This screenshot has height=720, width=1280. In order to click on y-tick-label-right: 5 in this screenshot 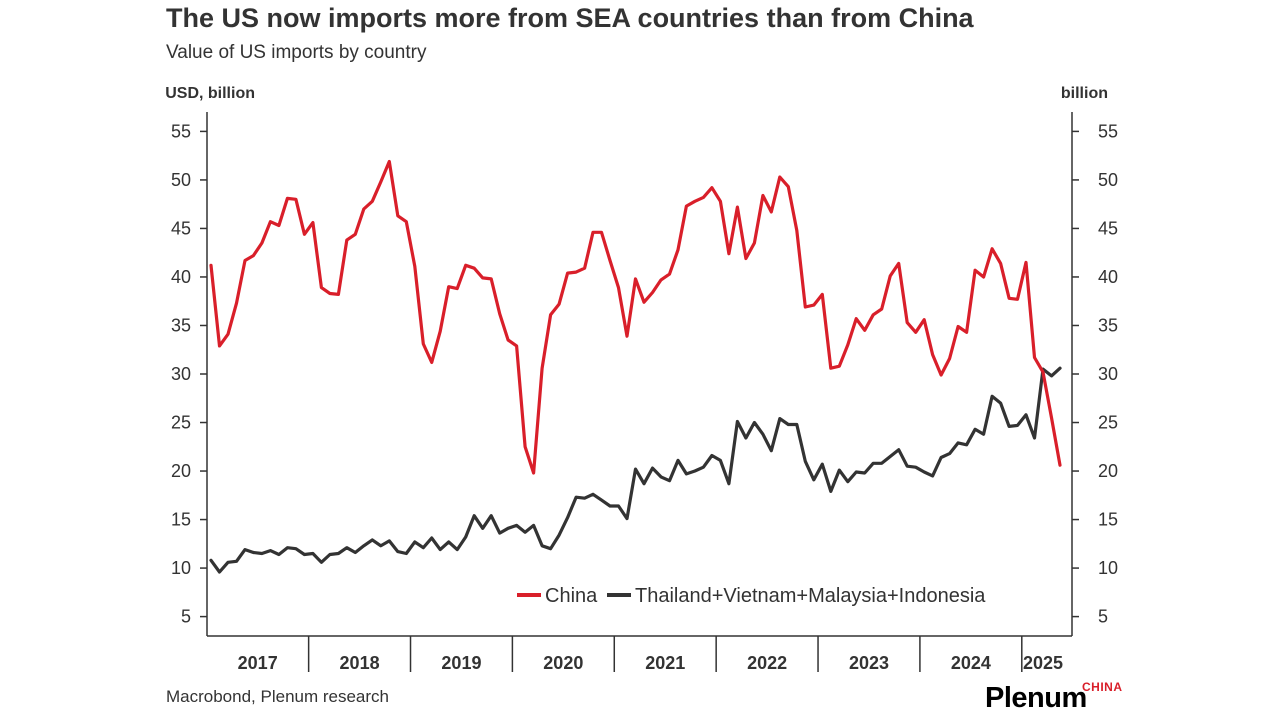, I will do `click(1103, 617)`.